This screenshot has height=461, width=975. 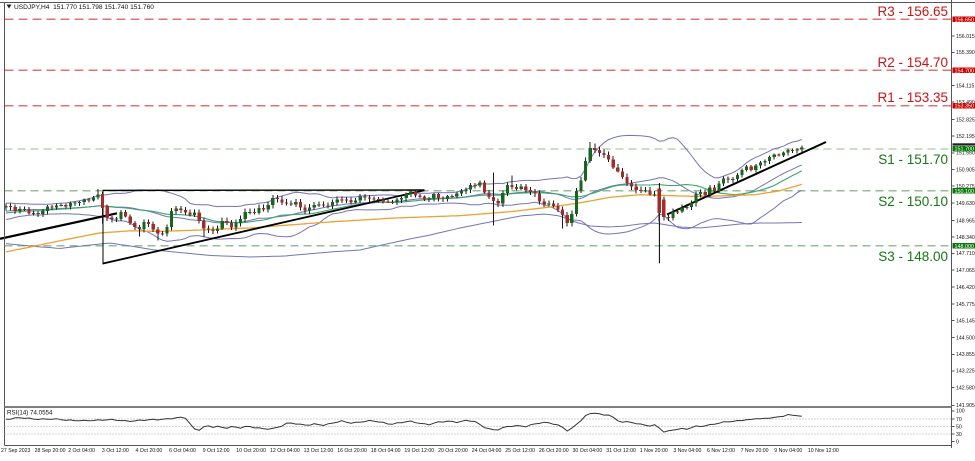 What do you see at coordinates (965, 87) in the screenshot?
I see `svg-text: 154.115` at bounding box center [965, 87].